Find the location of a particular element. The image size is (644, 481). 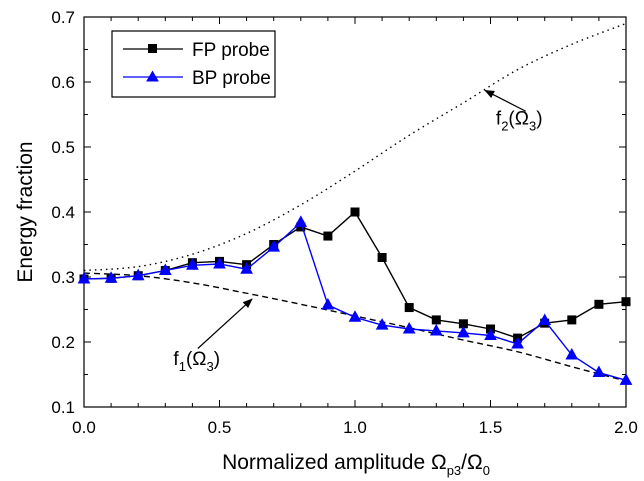

legend-label-bp: BP probe is located at coordinates (231, 78).